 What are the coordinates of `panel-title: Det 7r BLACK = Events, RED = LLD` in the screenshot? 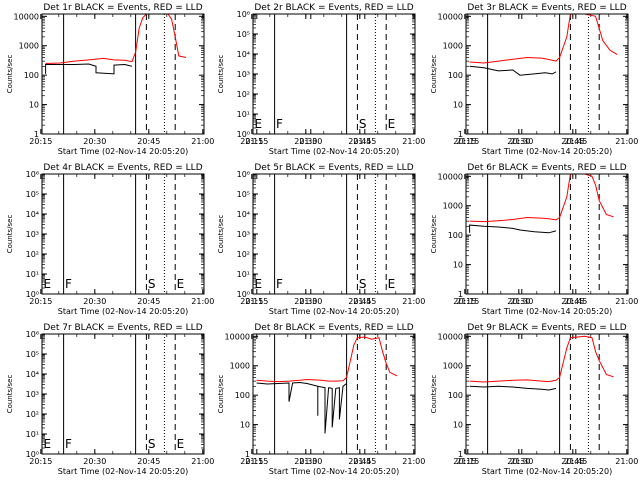 It's located at (122, 328).